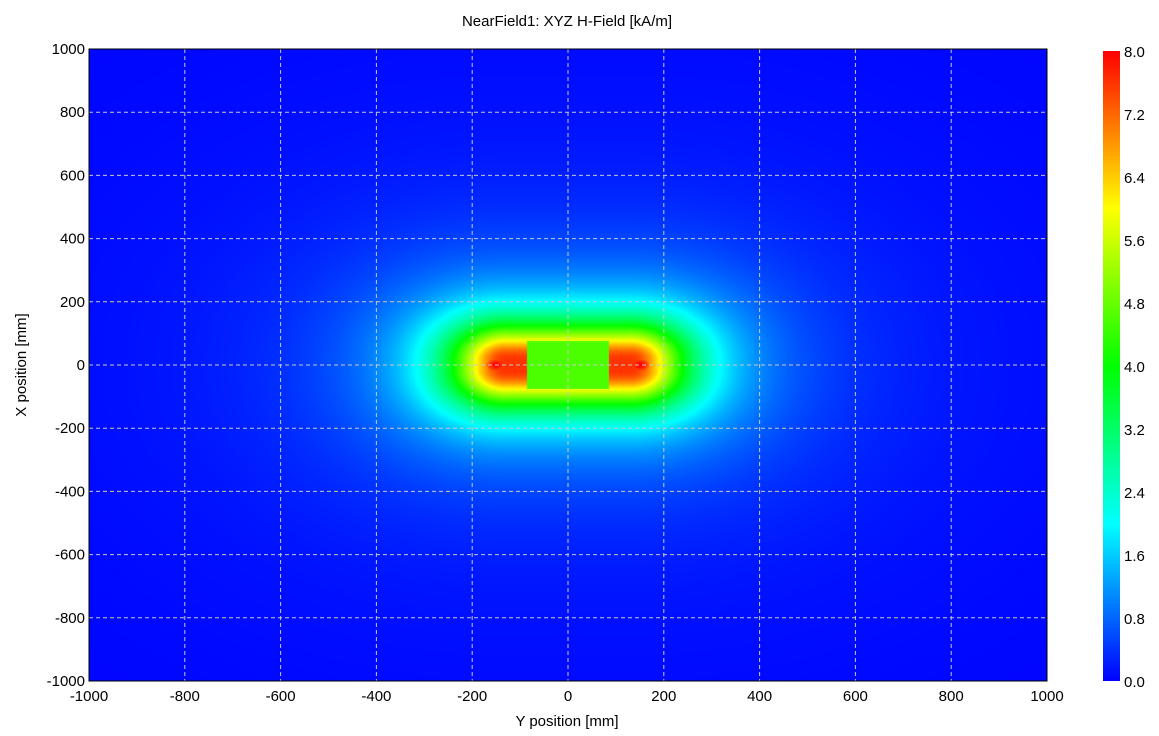 The height and width of the screenshot is (736, 1159). Describe the element at coordinates (1046, 696) in the screenshot. I see `x-tick-label: 1000` at that location.